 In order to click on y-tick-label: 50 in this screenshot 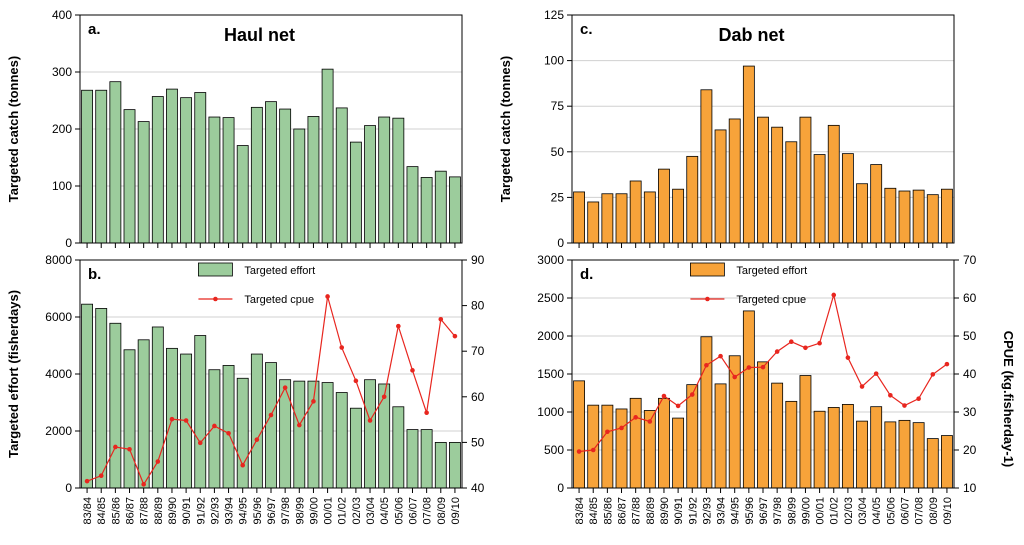, I will do `click(558, 152)`.